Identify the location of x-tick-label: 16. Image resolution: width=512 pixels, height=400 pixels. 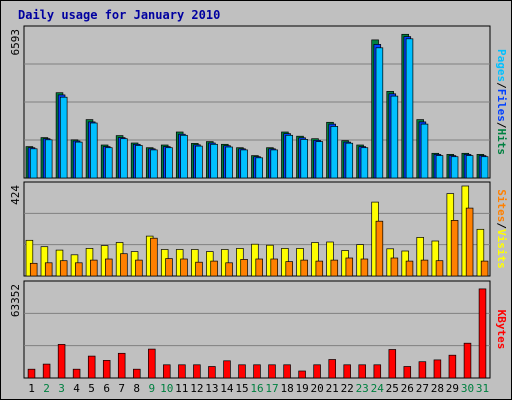
(256, 388).